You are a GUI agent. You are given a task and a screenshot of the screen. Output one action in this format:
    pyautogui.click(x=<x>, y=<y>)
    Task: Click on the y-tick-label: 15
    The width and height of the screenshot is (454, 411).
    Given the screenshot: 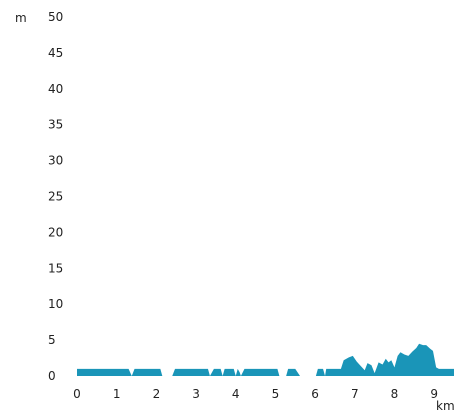 What is the action you would take?
    pyautogui.click(x=55, y=268)
    